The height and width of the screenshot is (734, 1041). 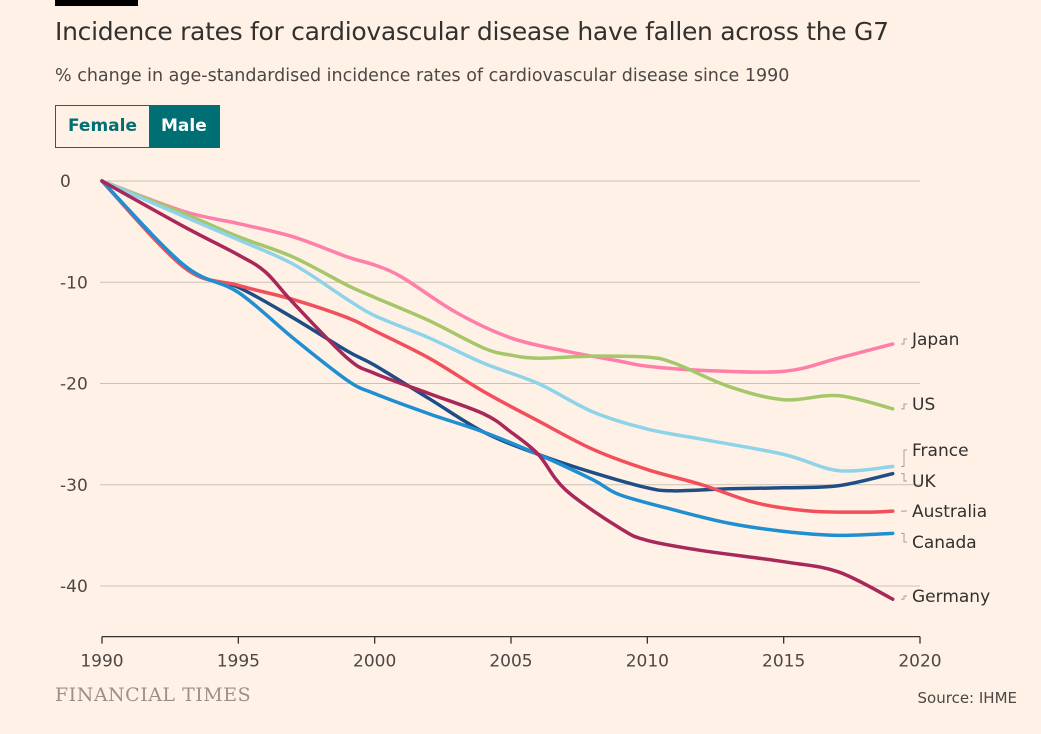 I want to click on series-label-japan: Japan, so click(x=935, y=340).